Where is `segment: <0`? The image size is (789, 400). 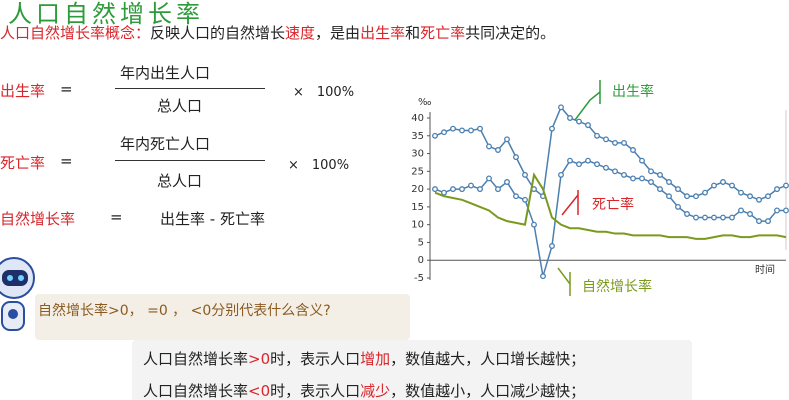
segment: <0 is located at coordinates (259, 391).